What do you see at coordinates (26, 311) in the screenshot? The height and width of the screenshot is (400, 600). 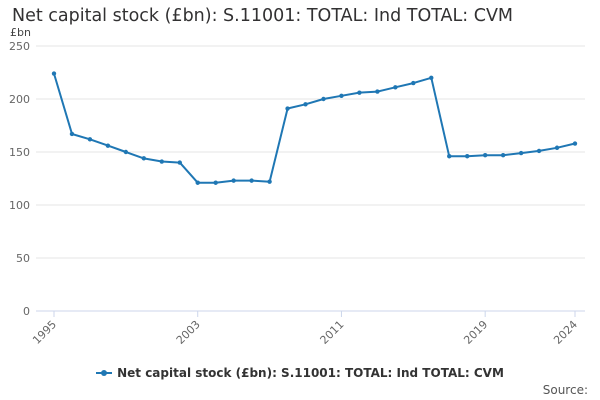 I see `y-tick-label: 0` at bounding box center [26, 311].